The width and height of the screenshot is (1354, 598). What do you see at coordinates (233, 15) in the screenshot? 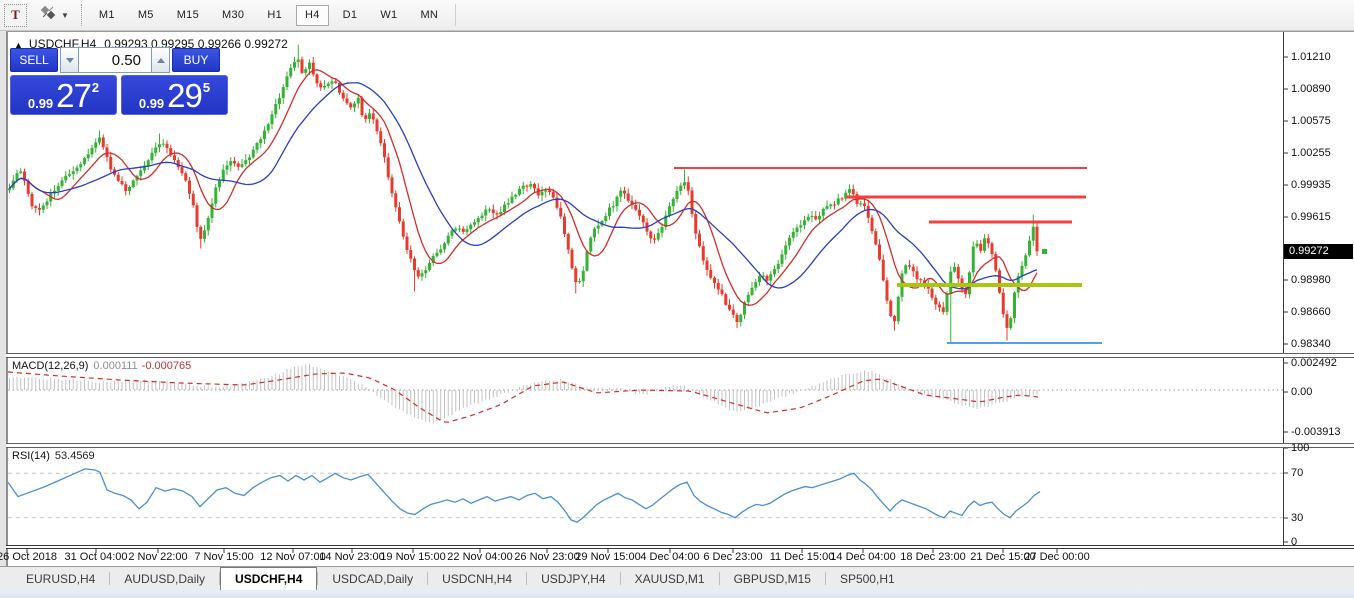
I see `timeframe-button-m30: M30` at bounding box center [233, 15].